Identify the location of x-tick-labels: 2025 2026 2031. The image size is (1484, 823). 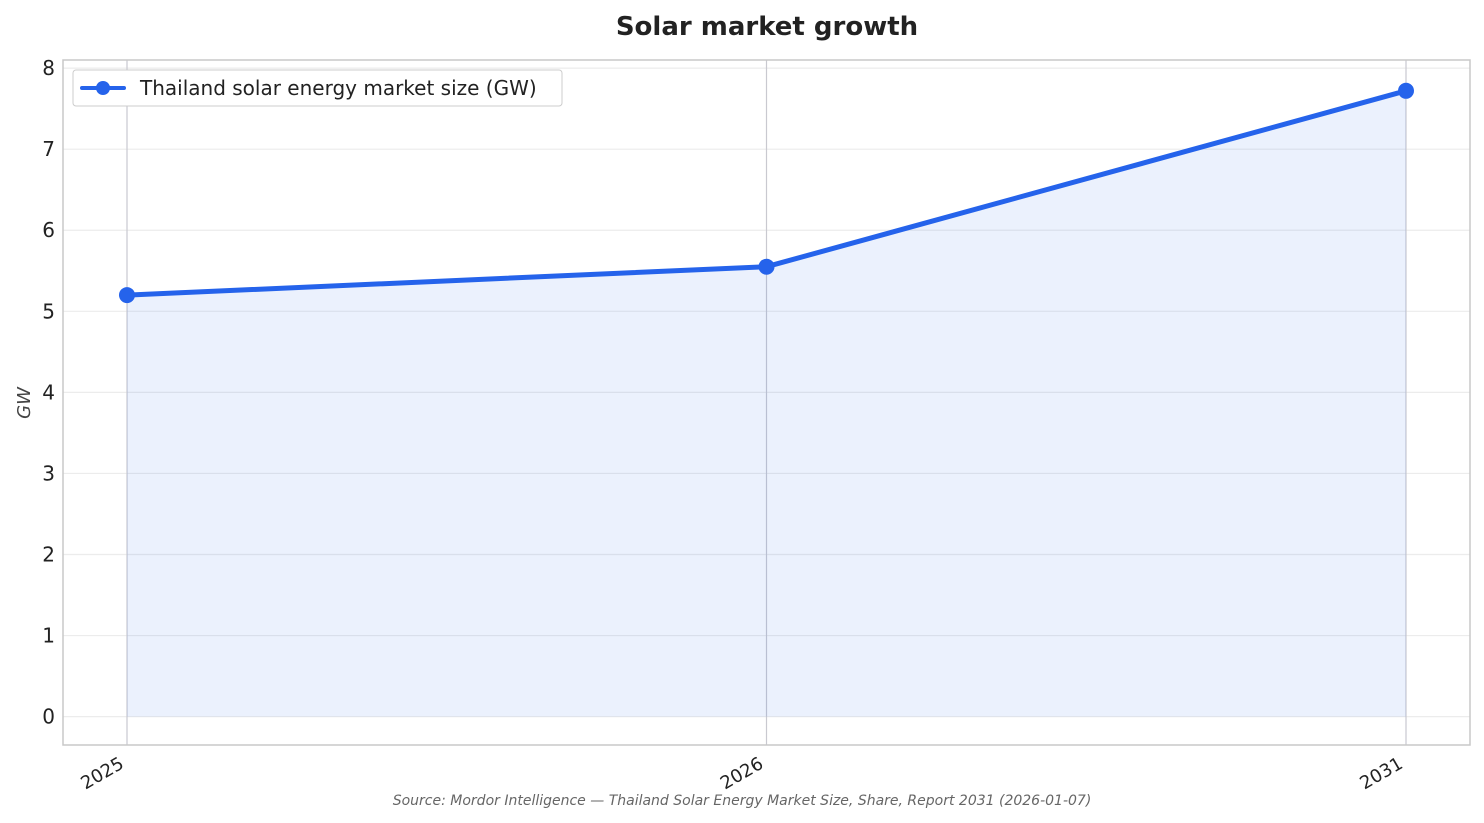
(741, 773).